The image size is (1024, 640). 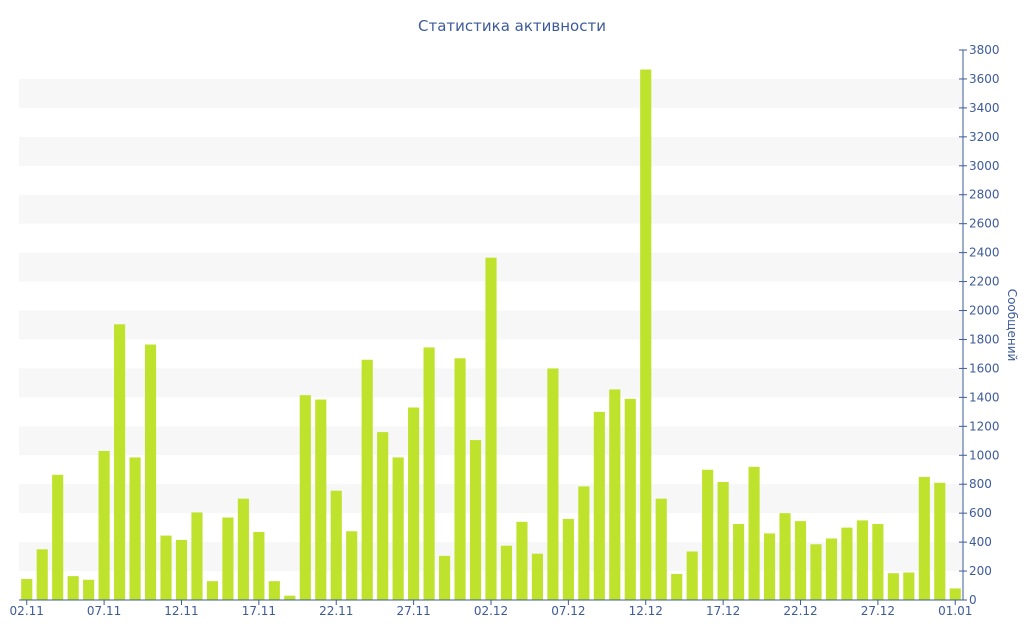 What do you see at coordinates (878, 611) in the screenshot?
I see `x-tick-label: 27.12` at bounding box center [878, 611].